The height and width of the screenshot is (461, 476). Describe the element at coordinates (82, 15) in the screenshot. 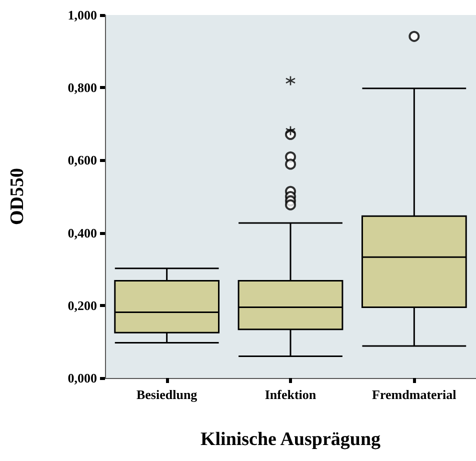

I see `y-tick-label: 1,000` at that location.